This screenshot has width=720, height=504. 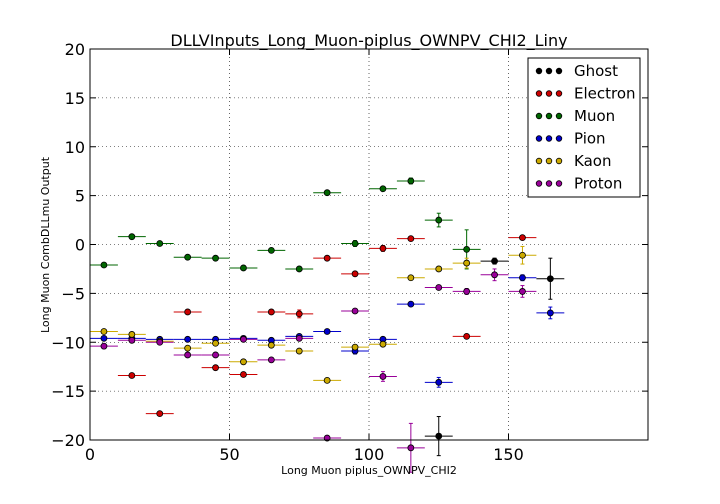 I want to click on y-tick-label: 20, so click(x=75, y=49).